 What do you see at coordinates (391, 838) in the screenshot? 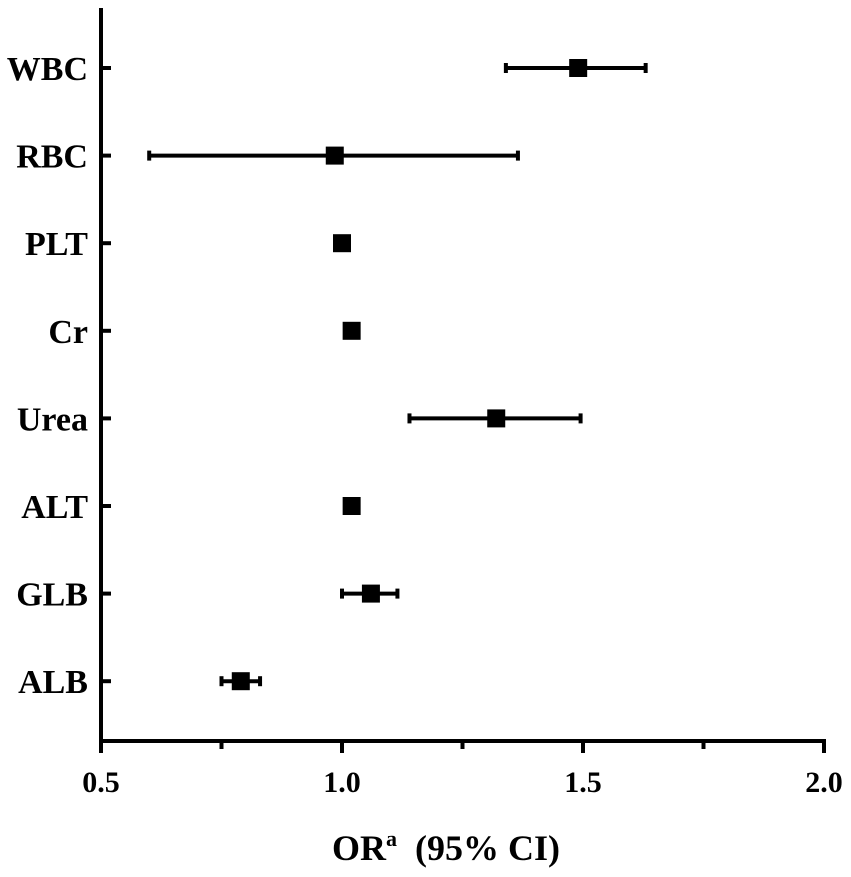
I see `x-axis-title-superscript: a` at bounding box center [391, 838].